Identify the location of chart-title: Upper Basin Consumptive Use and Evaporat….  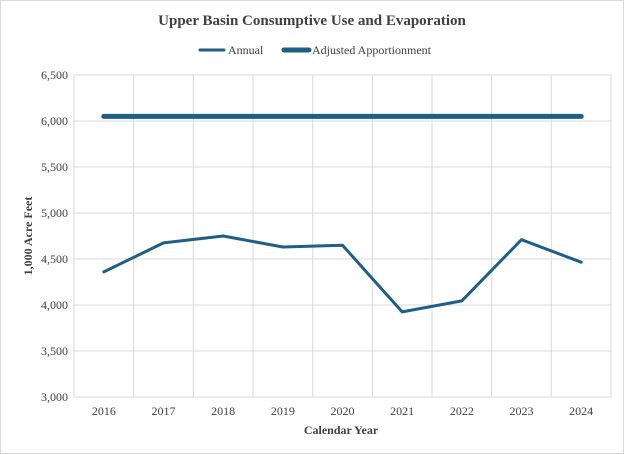
(312, 21).